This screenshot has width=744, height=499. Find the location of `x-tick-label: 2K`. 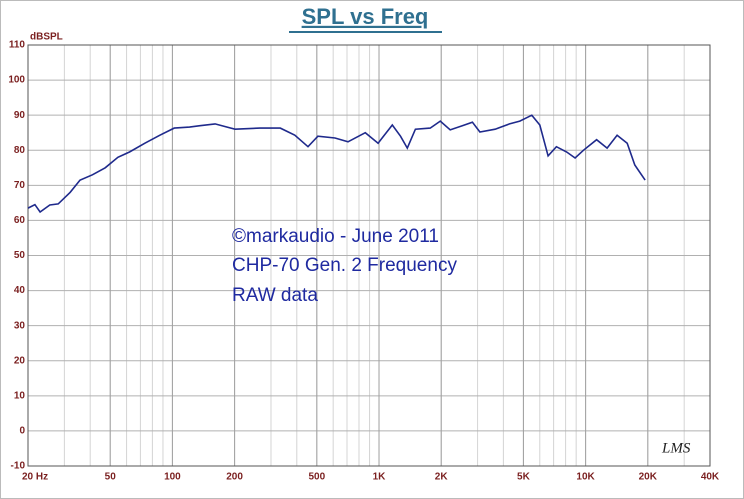

x-tick-label: 2K is located at coordinates (442, 477).